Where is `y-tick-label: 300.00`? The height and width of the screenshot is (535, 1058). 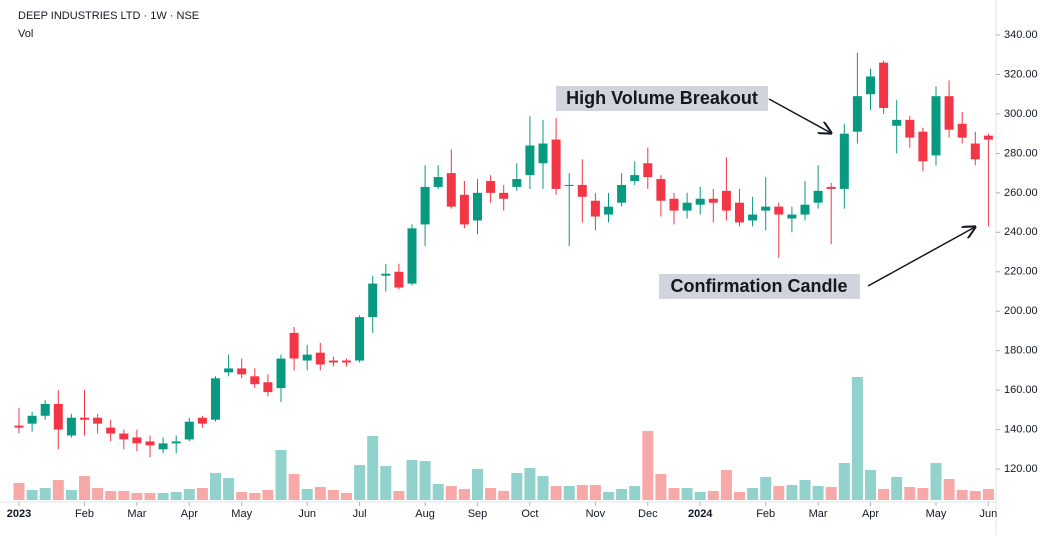 y-tick-label: 300.00 is located at coordinates (1021, 114).